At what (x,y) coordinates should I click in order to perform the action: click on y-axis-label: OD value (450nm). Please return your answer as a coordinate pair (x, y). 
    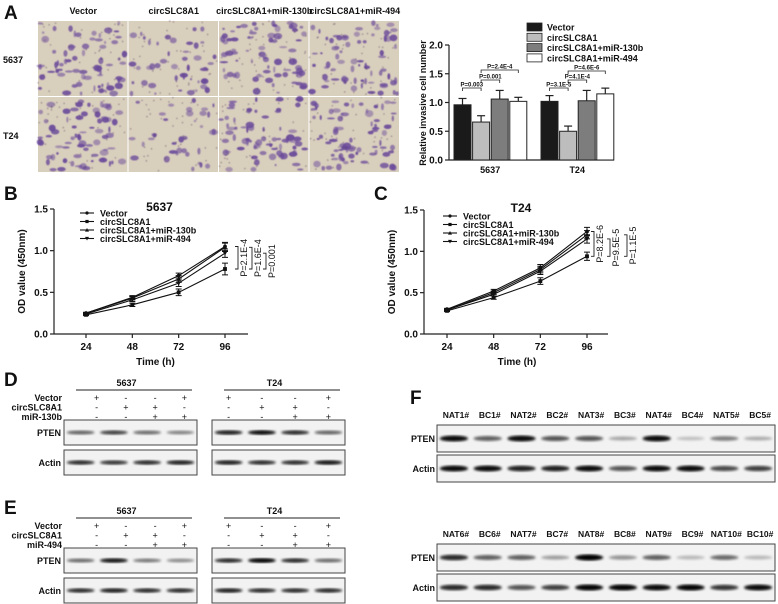
    Looking at the image, I should click on (392, 272).